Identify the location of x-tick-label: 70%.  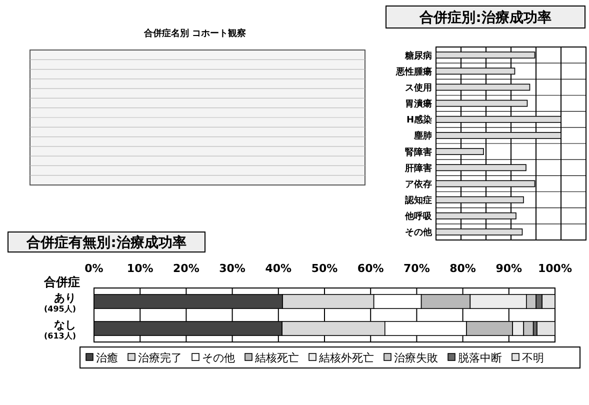
(417, 268).